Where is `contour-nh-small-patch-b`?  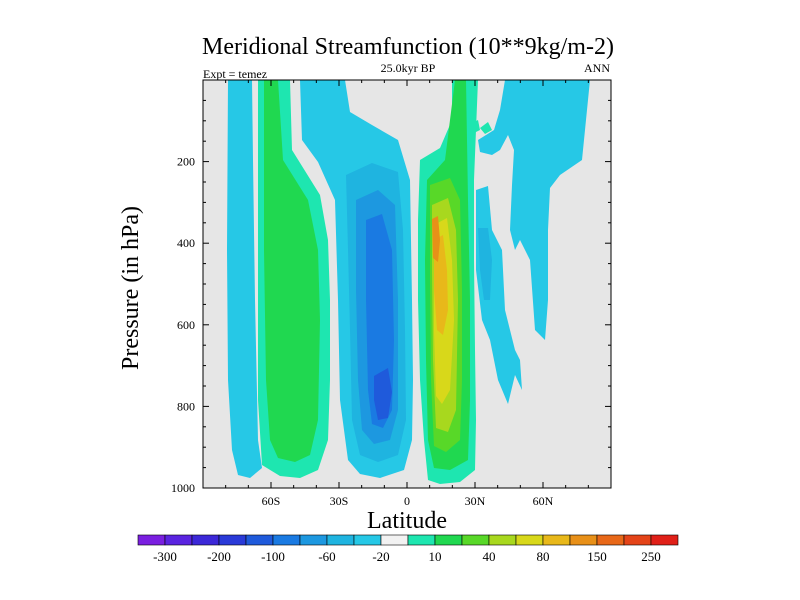 contour-nh-small-patch-b is located at coordinates (486, 128).